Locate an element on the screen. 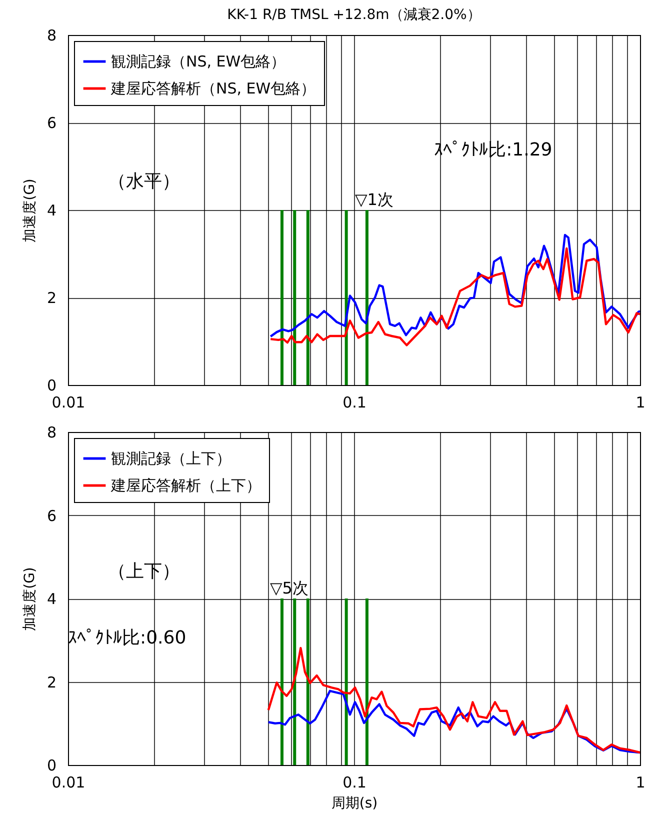 Image resolution: width=646 pixels, height=827 pixels. legend-label: 建屋応答解析（上下） is located at coordinates (185, 485).